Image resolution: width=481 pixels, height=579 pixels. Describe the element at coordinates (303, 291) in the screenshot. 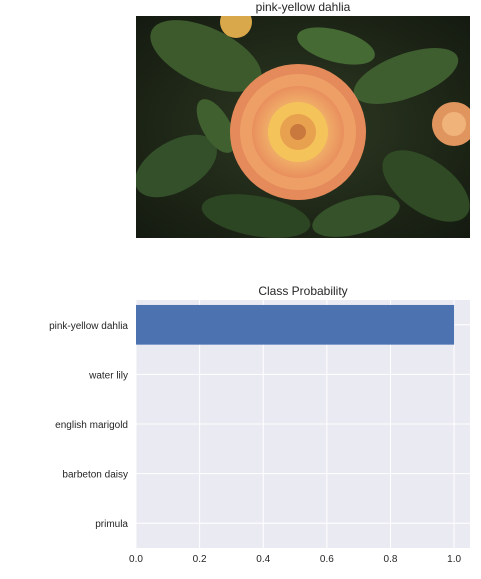

I see `chart-title: Class Probability` at that location.